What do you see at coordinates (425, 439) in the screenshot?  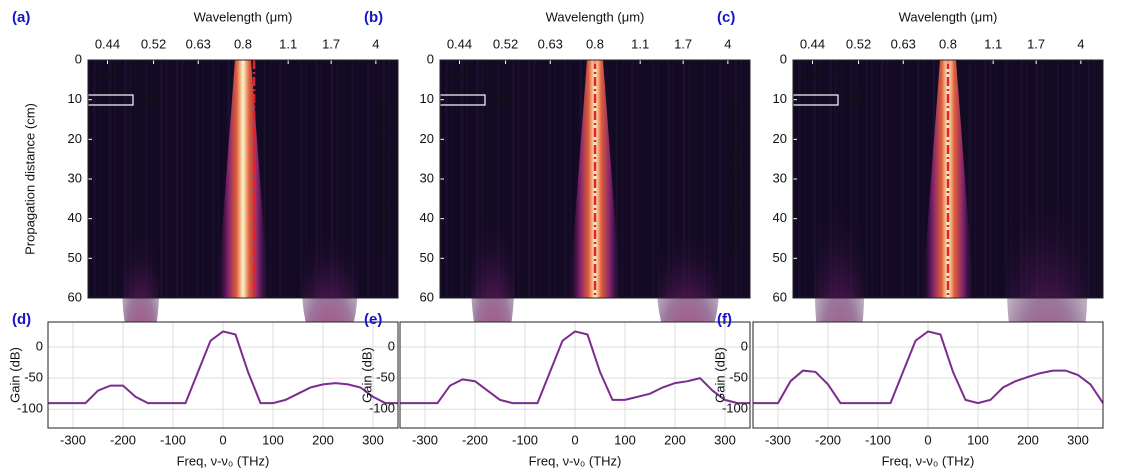 I see `x-tick-label: -300` at bounding box center [425, 439].